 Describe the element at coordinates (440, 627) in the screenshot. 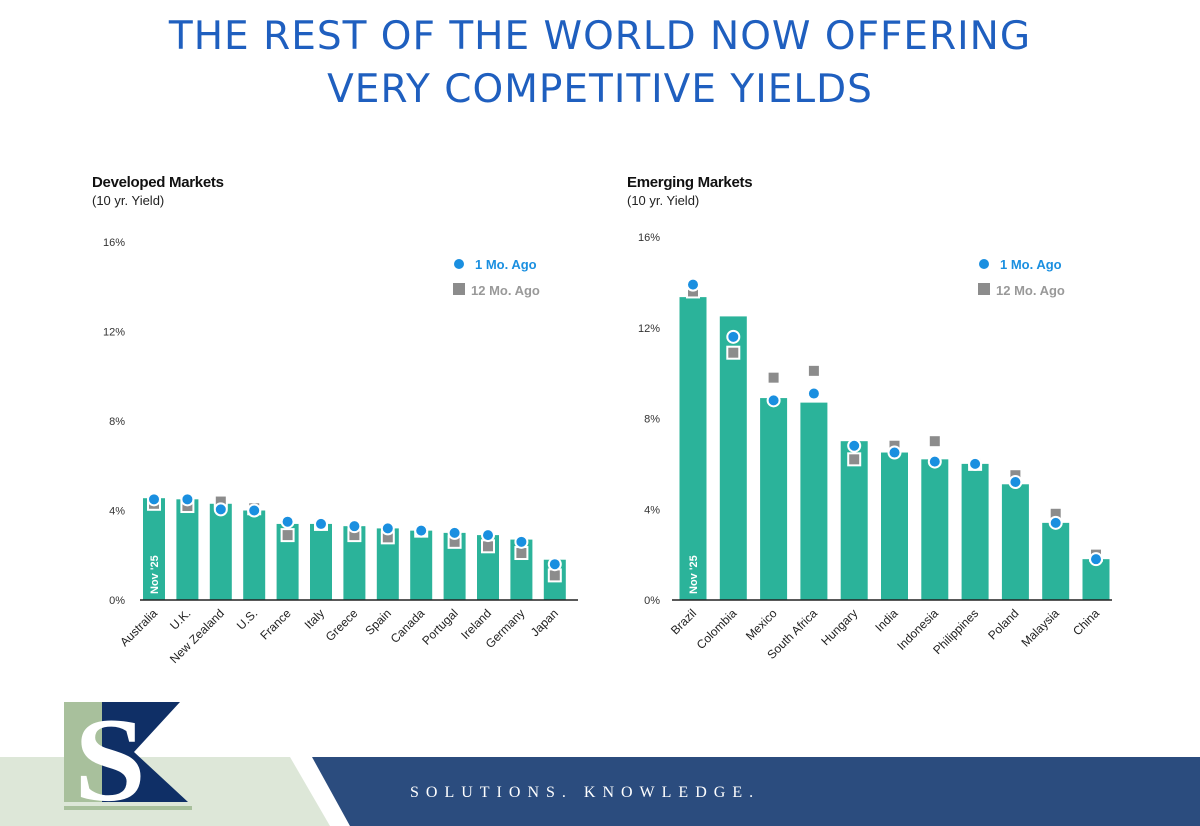

I see `x-tick-label: Portugal` at that location.